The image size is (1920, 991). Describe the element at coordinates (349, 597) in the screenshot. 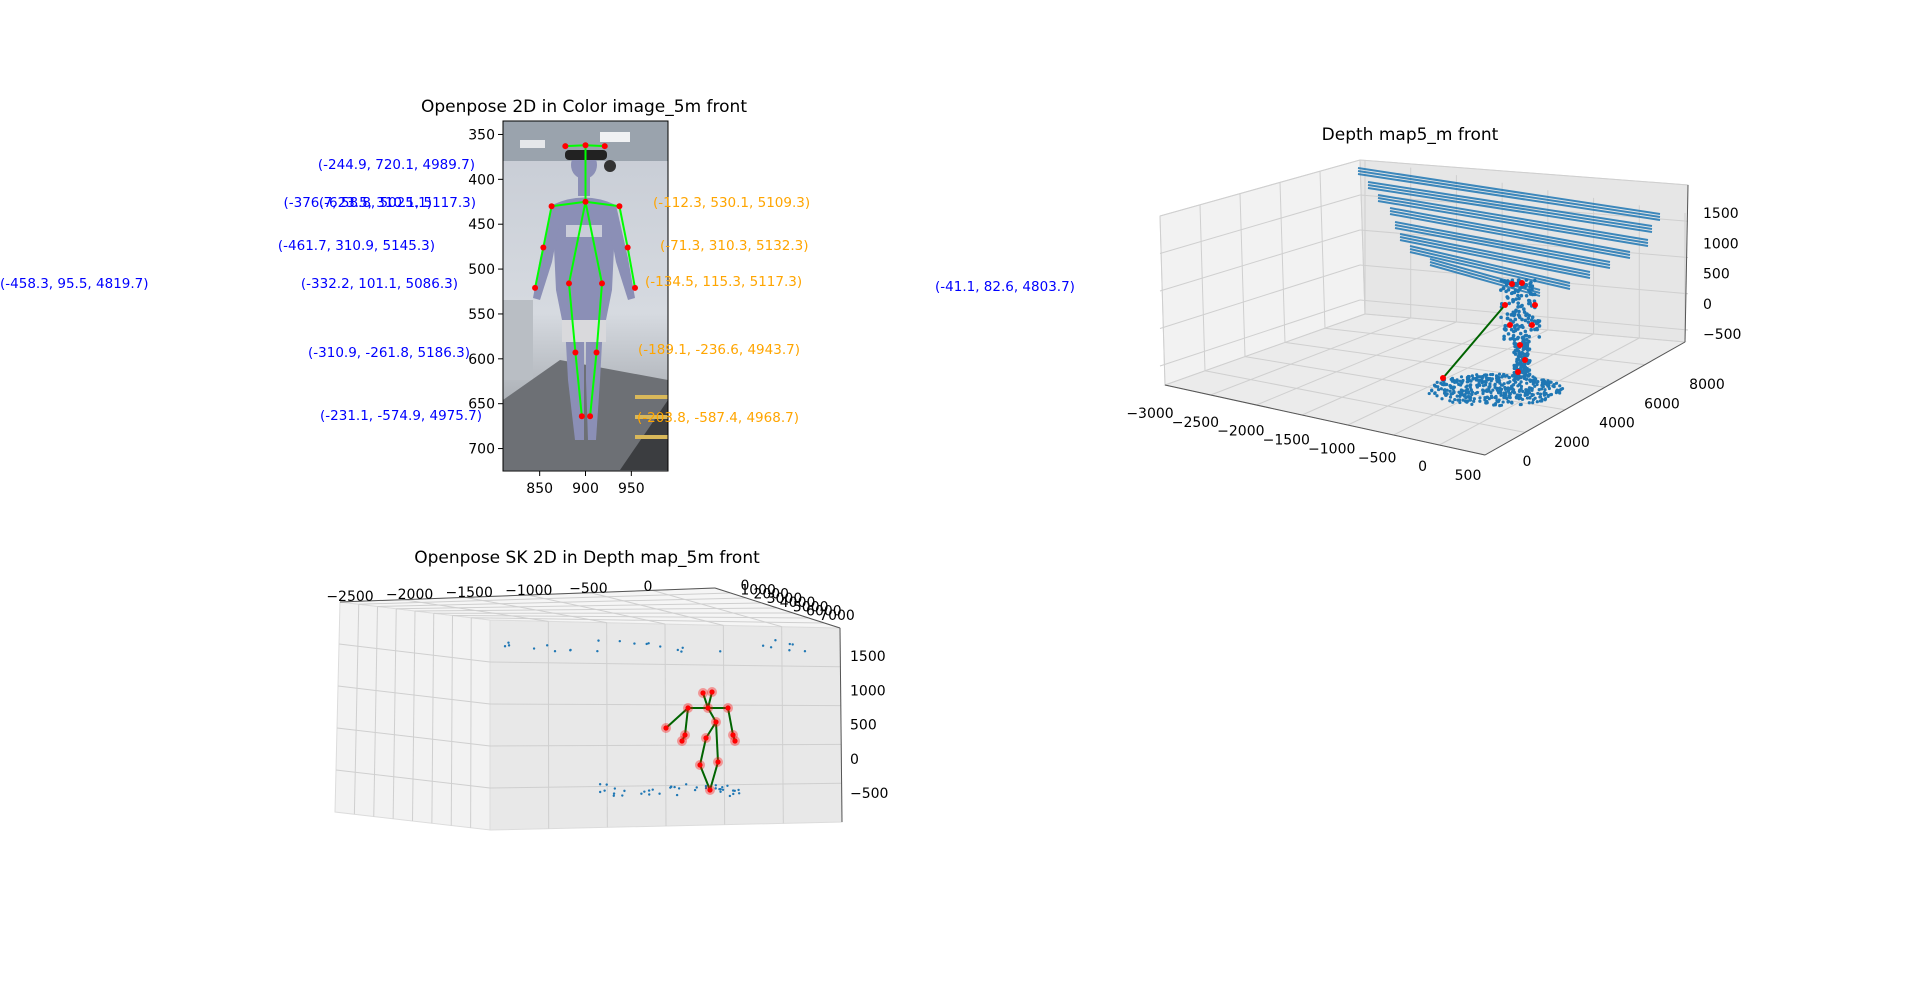

I see `x-tick-label: −2500` at that location.